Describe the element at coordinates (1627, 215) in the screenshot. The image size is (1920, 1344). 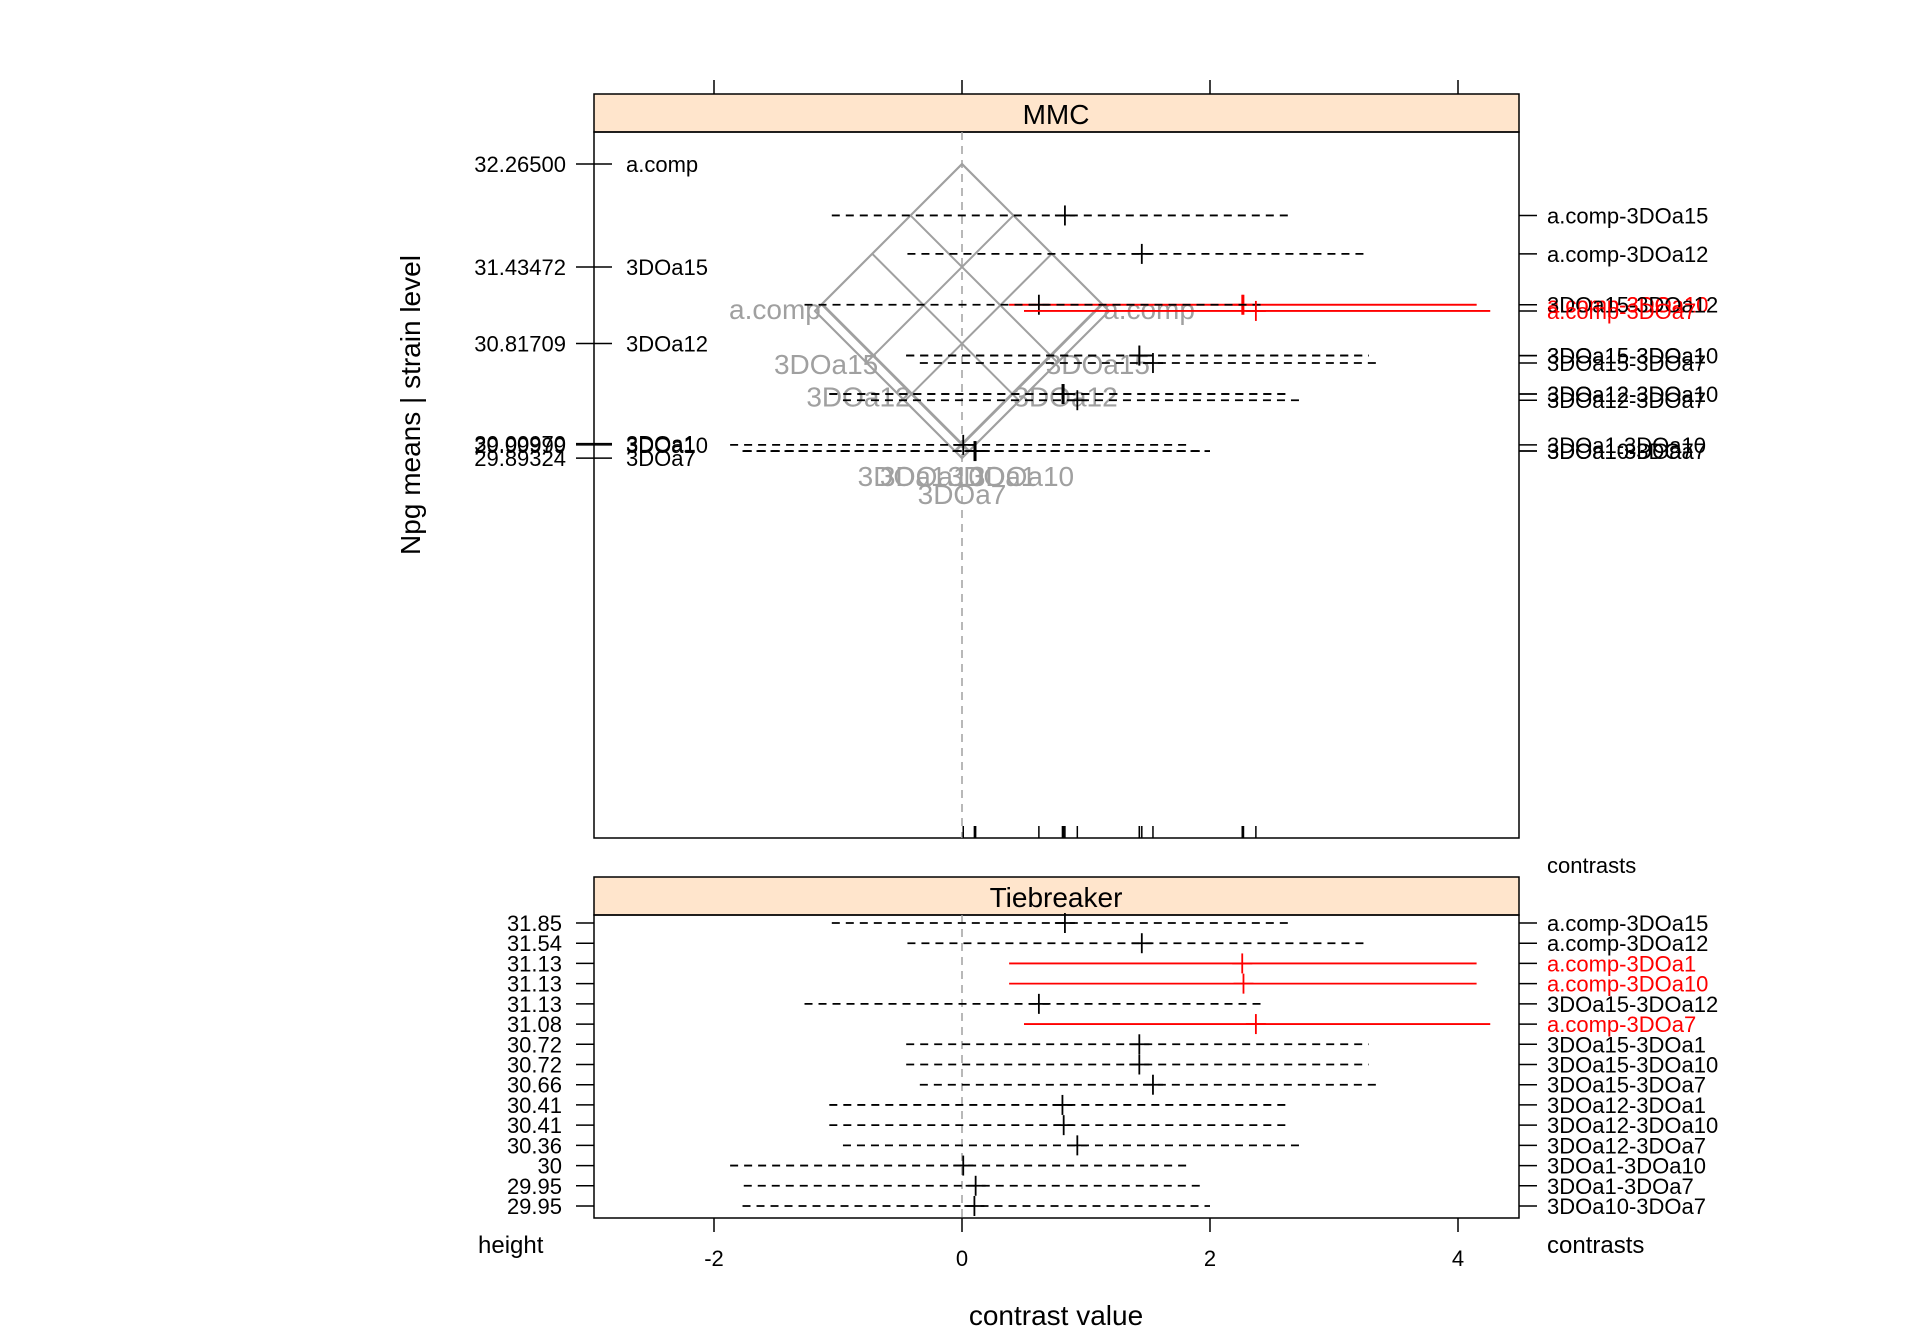
I see `mmc-contrast-name-1: a.comp-3DOa15` at that location.